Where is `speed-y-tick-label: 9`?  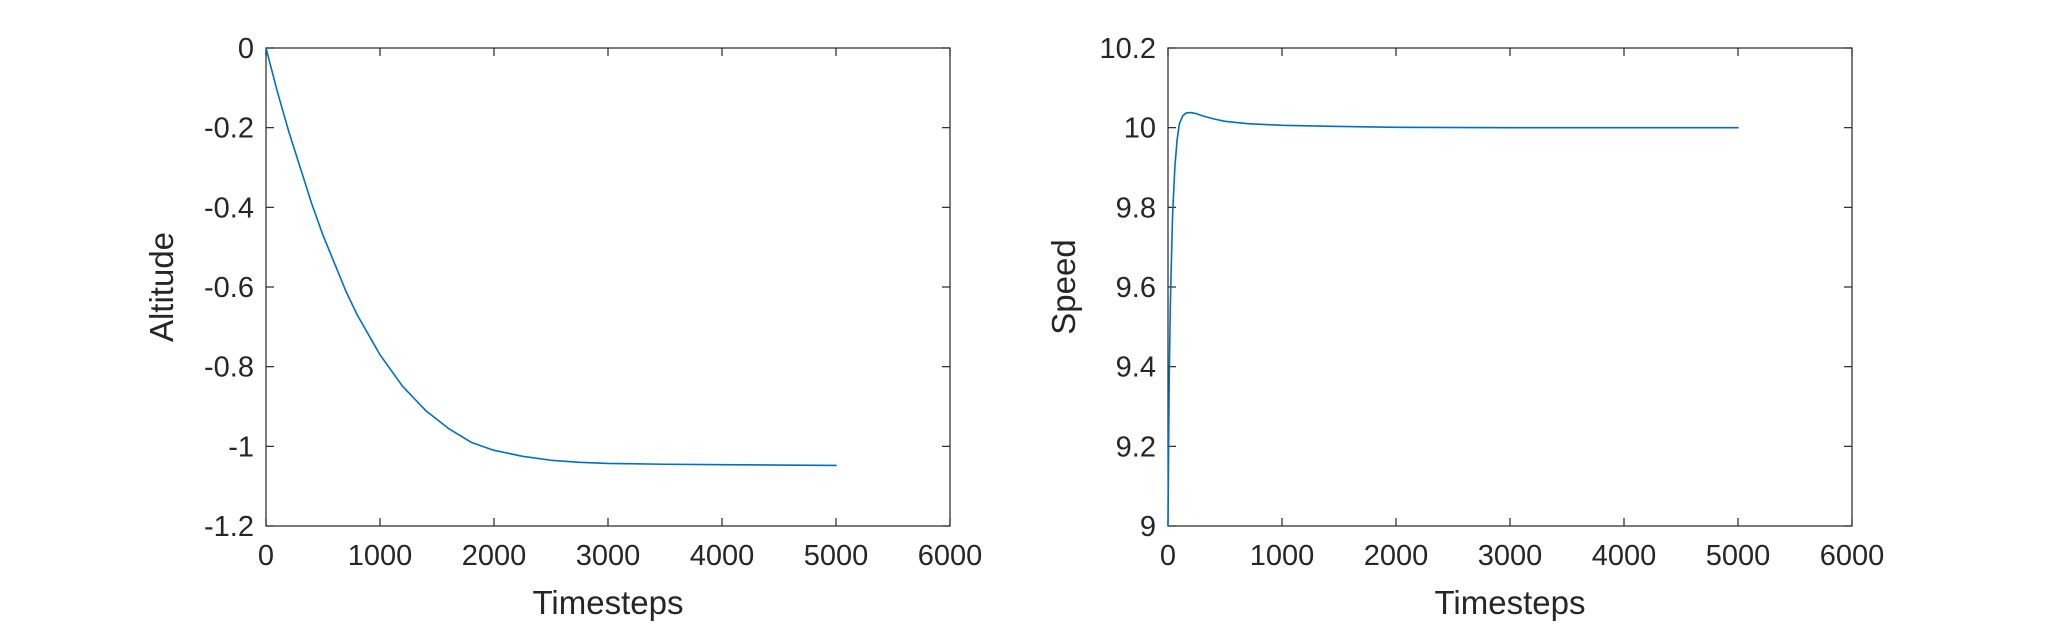
speed-y-tick-label: 9 is located at coordinates (1148, 527).